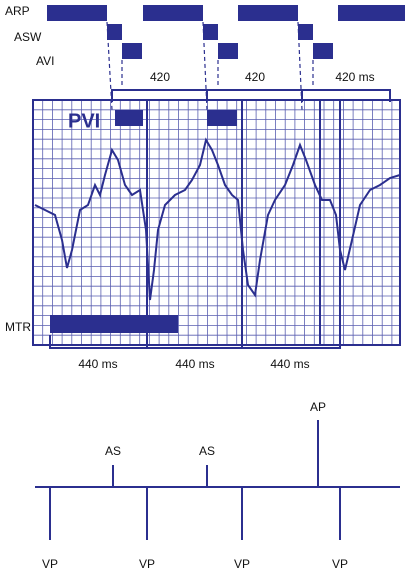 The width and height of the screenshot is (407, 573). Describe the element at coordinates (84, 121) in the screenshot. I see `pvi-label: PVI` at that location.